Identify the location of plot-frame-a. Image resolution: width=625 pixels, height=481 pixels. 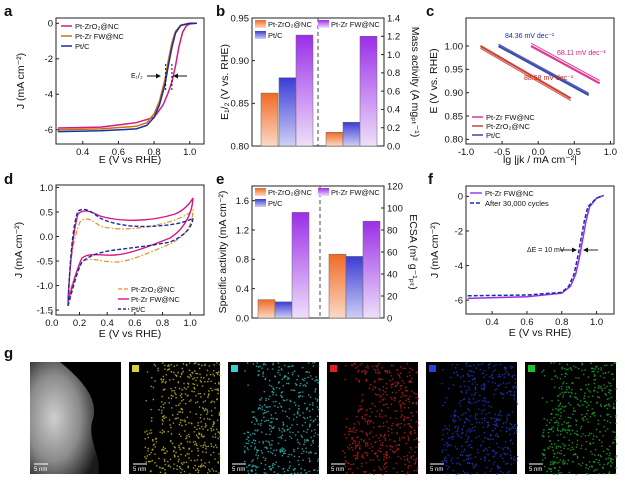
(130, 81).